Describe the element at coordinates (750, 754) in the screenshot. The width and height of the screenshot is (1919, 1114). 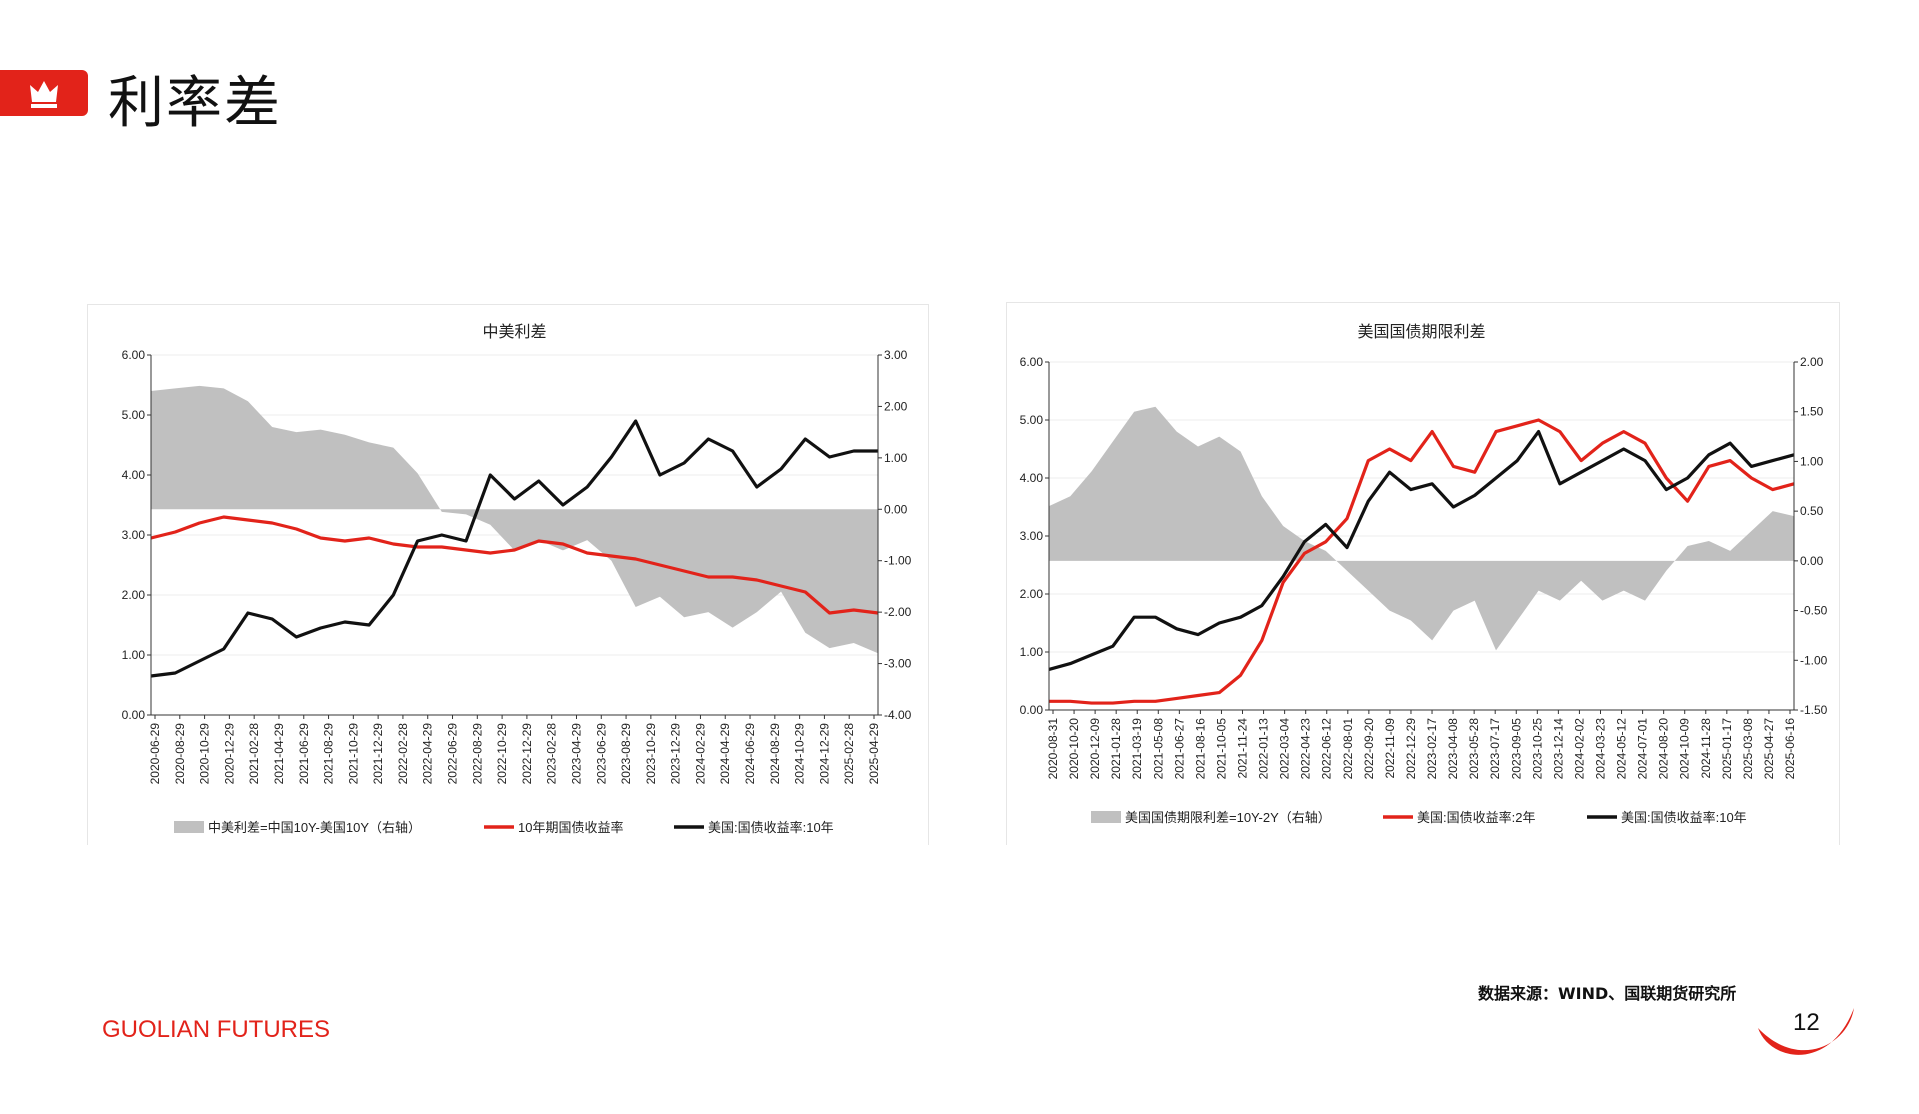
I see `x-tick-label: 2024-06-29` at that location.